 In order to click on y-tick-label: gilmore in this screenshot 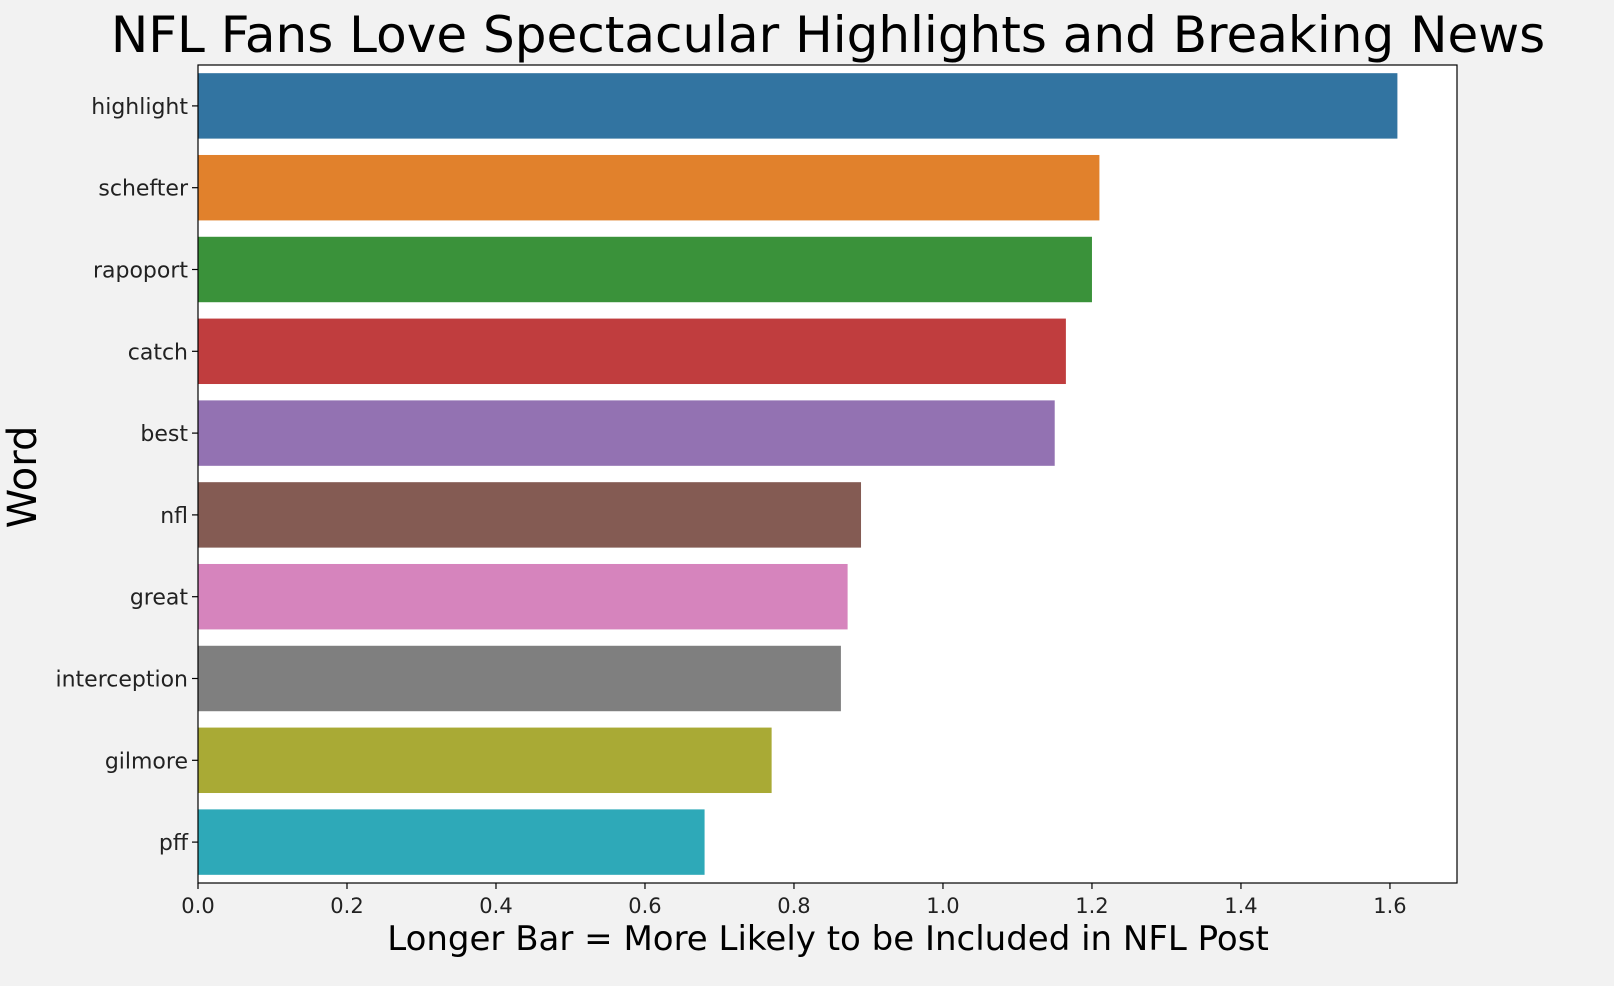, I will do `click(146, 761)`.